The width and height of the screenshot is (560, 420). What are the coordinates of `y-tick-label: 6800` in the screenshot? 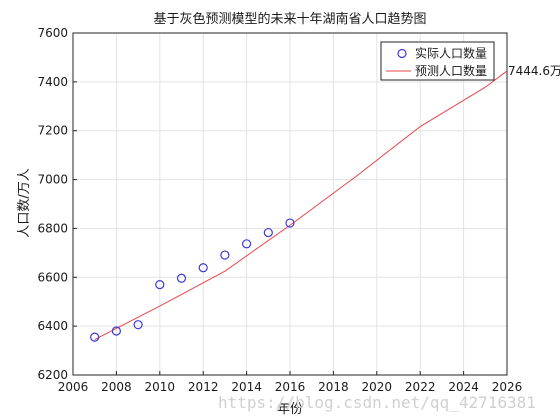 It's located at (52, 228).